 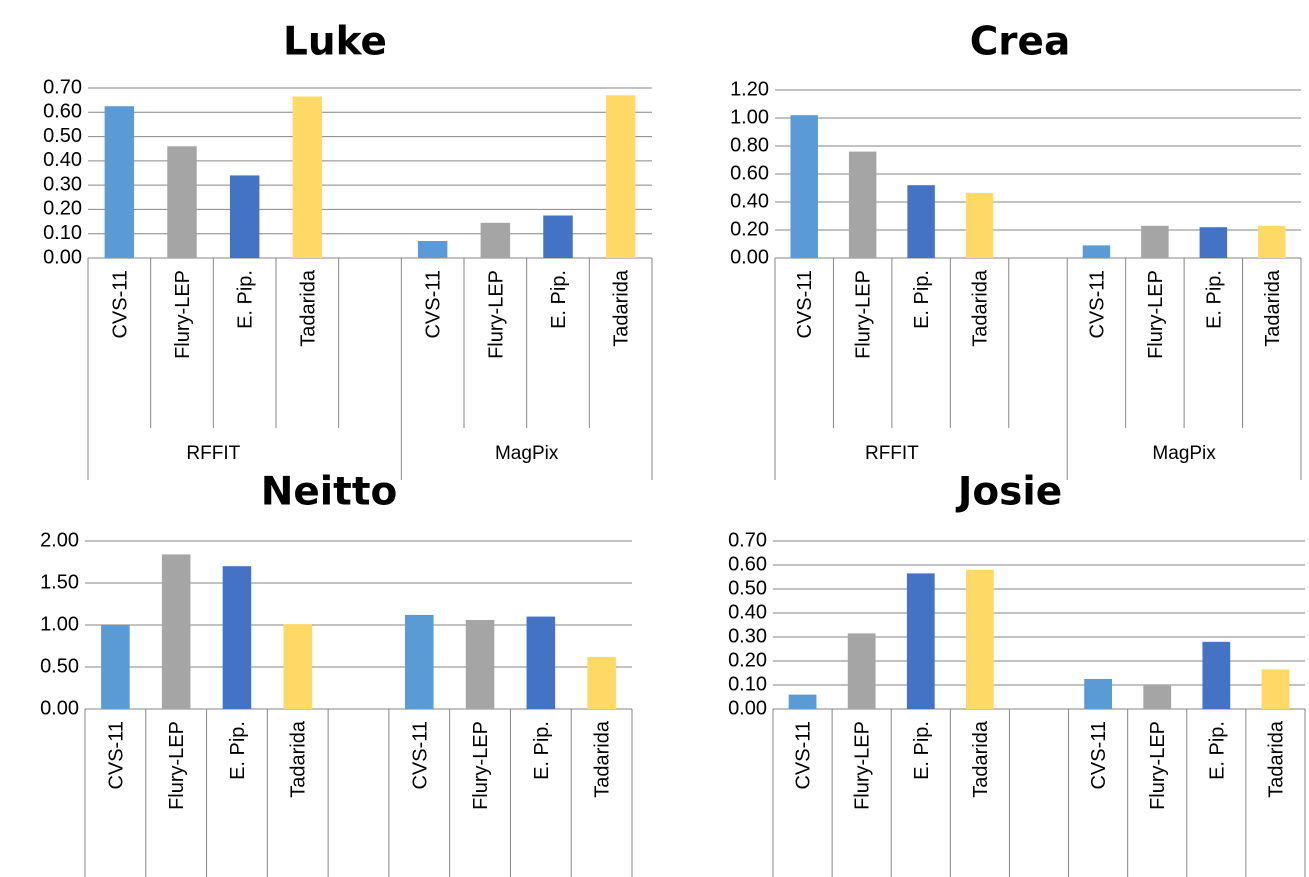 What do you see at coordinates (62, 136) in the screenshot?
I see `luke-y-tick-label: 0.50` at bounding box center [62, 136].